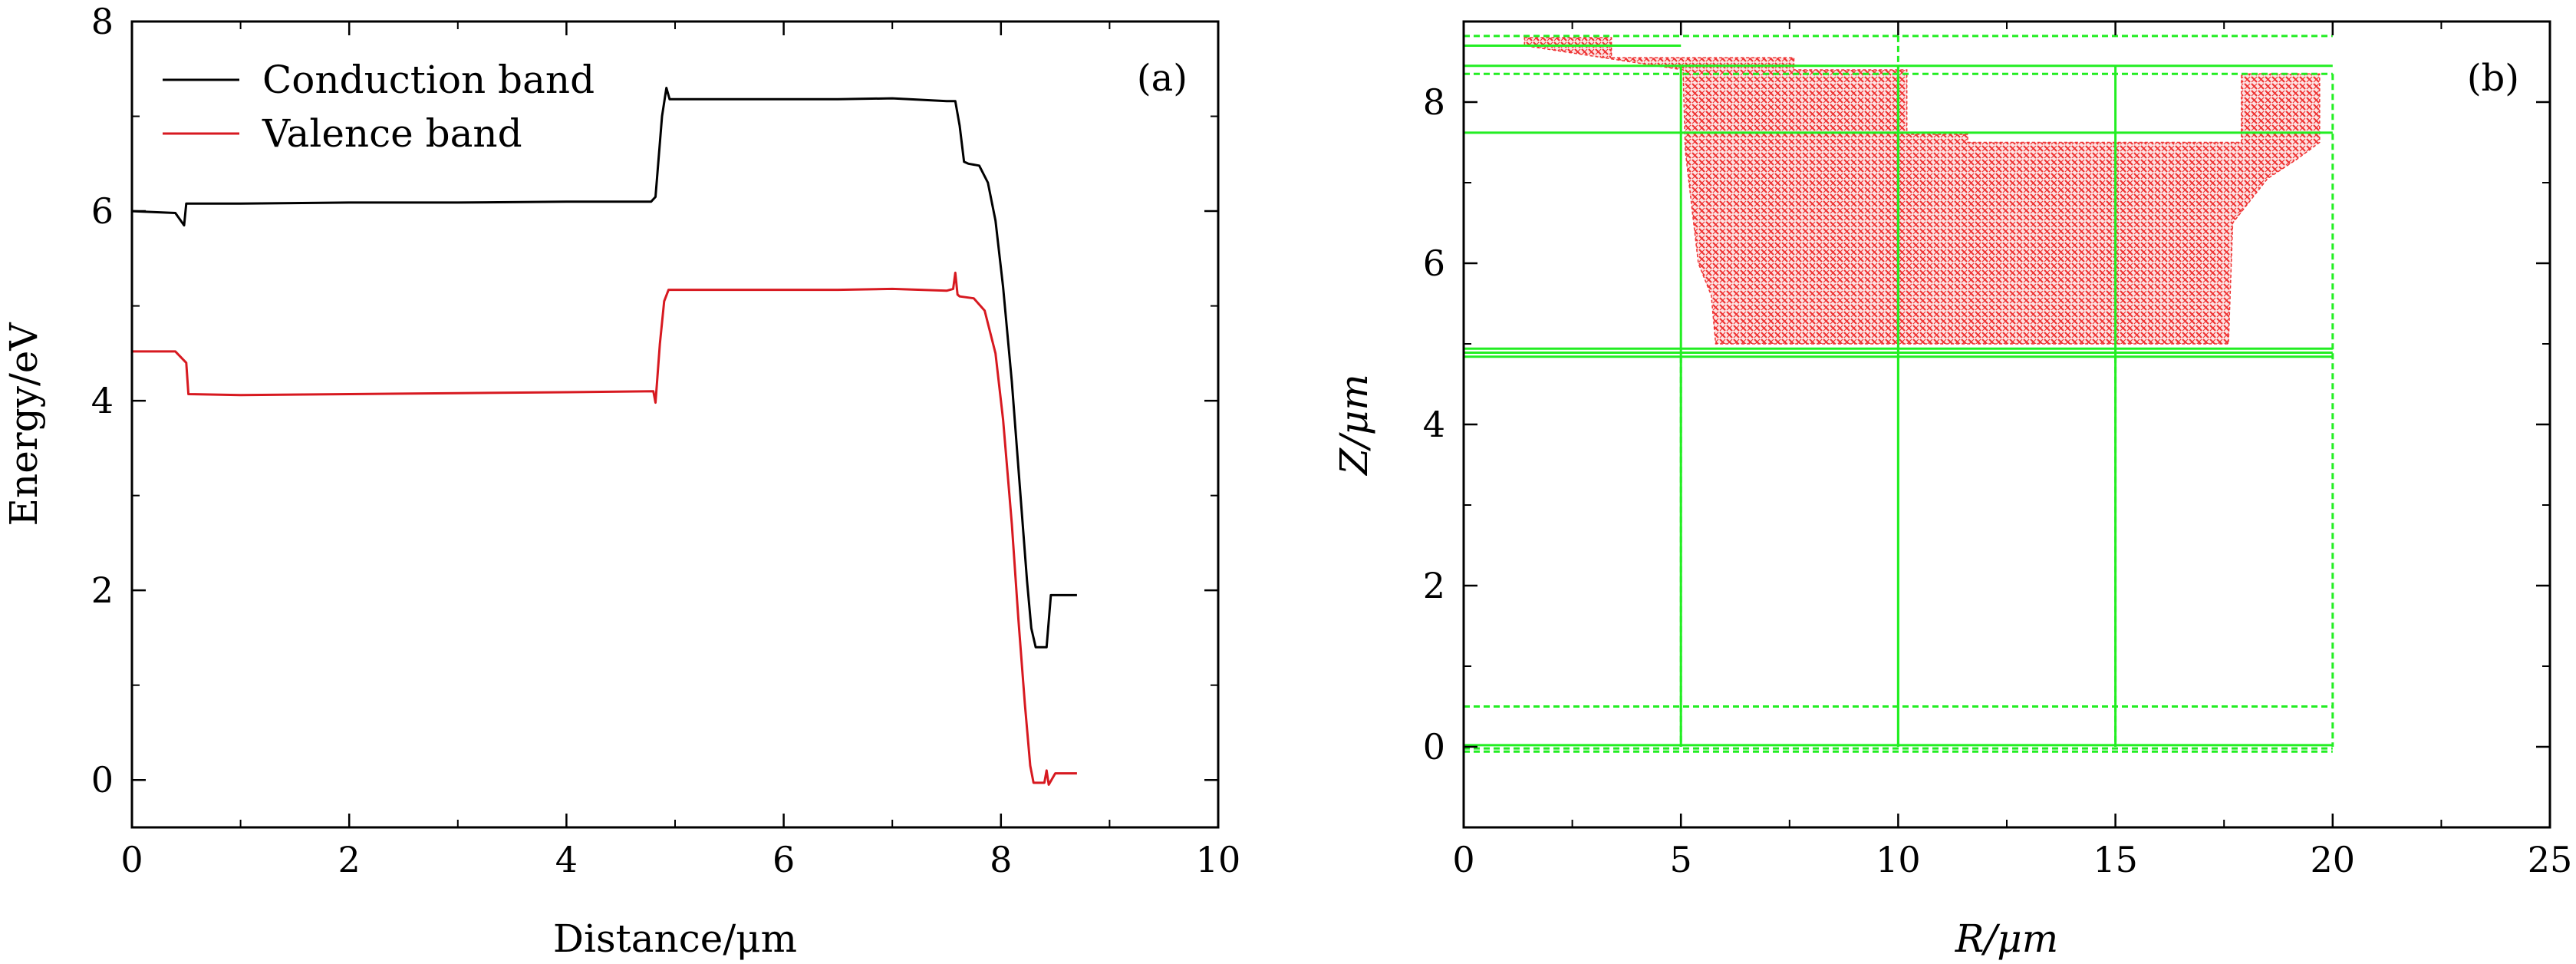  What do you see at coordinates (102, 401) in the screenshot?
I see `panel-a-y-tick-label: 4` at bounding box center [102, 401].